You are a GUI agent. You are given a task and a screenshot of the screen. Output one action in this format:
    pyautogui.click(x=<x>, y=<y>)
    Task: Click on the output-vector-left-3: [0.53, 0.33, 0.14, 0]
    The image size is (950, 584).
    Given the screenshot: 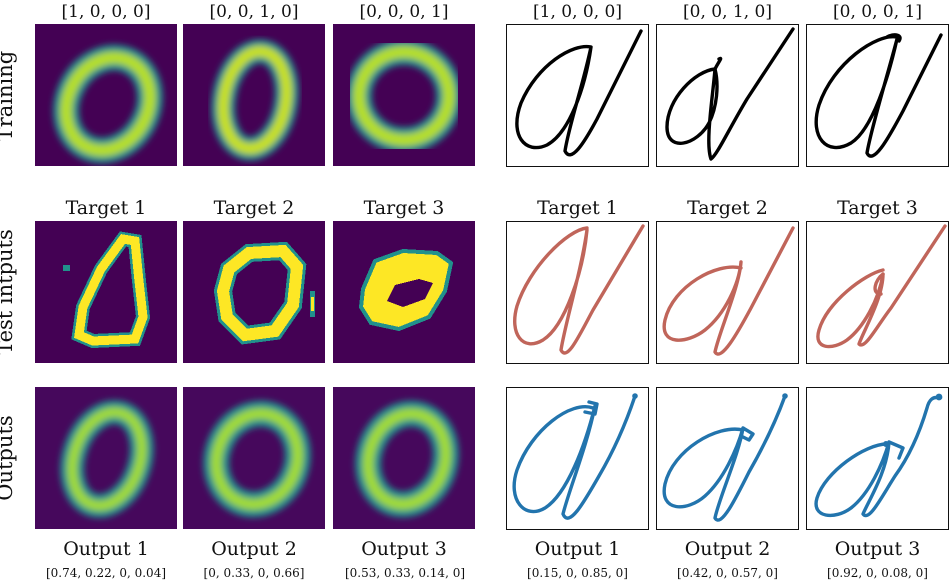 What is the action you would take?
    pyautogui.click(x=405, y=573)
    